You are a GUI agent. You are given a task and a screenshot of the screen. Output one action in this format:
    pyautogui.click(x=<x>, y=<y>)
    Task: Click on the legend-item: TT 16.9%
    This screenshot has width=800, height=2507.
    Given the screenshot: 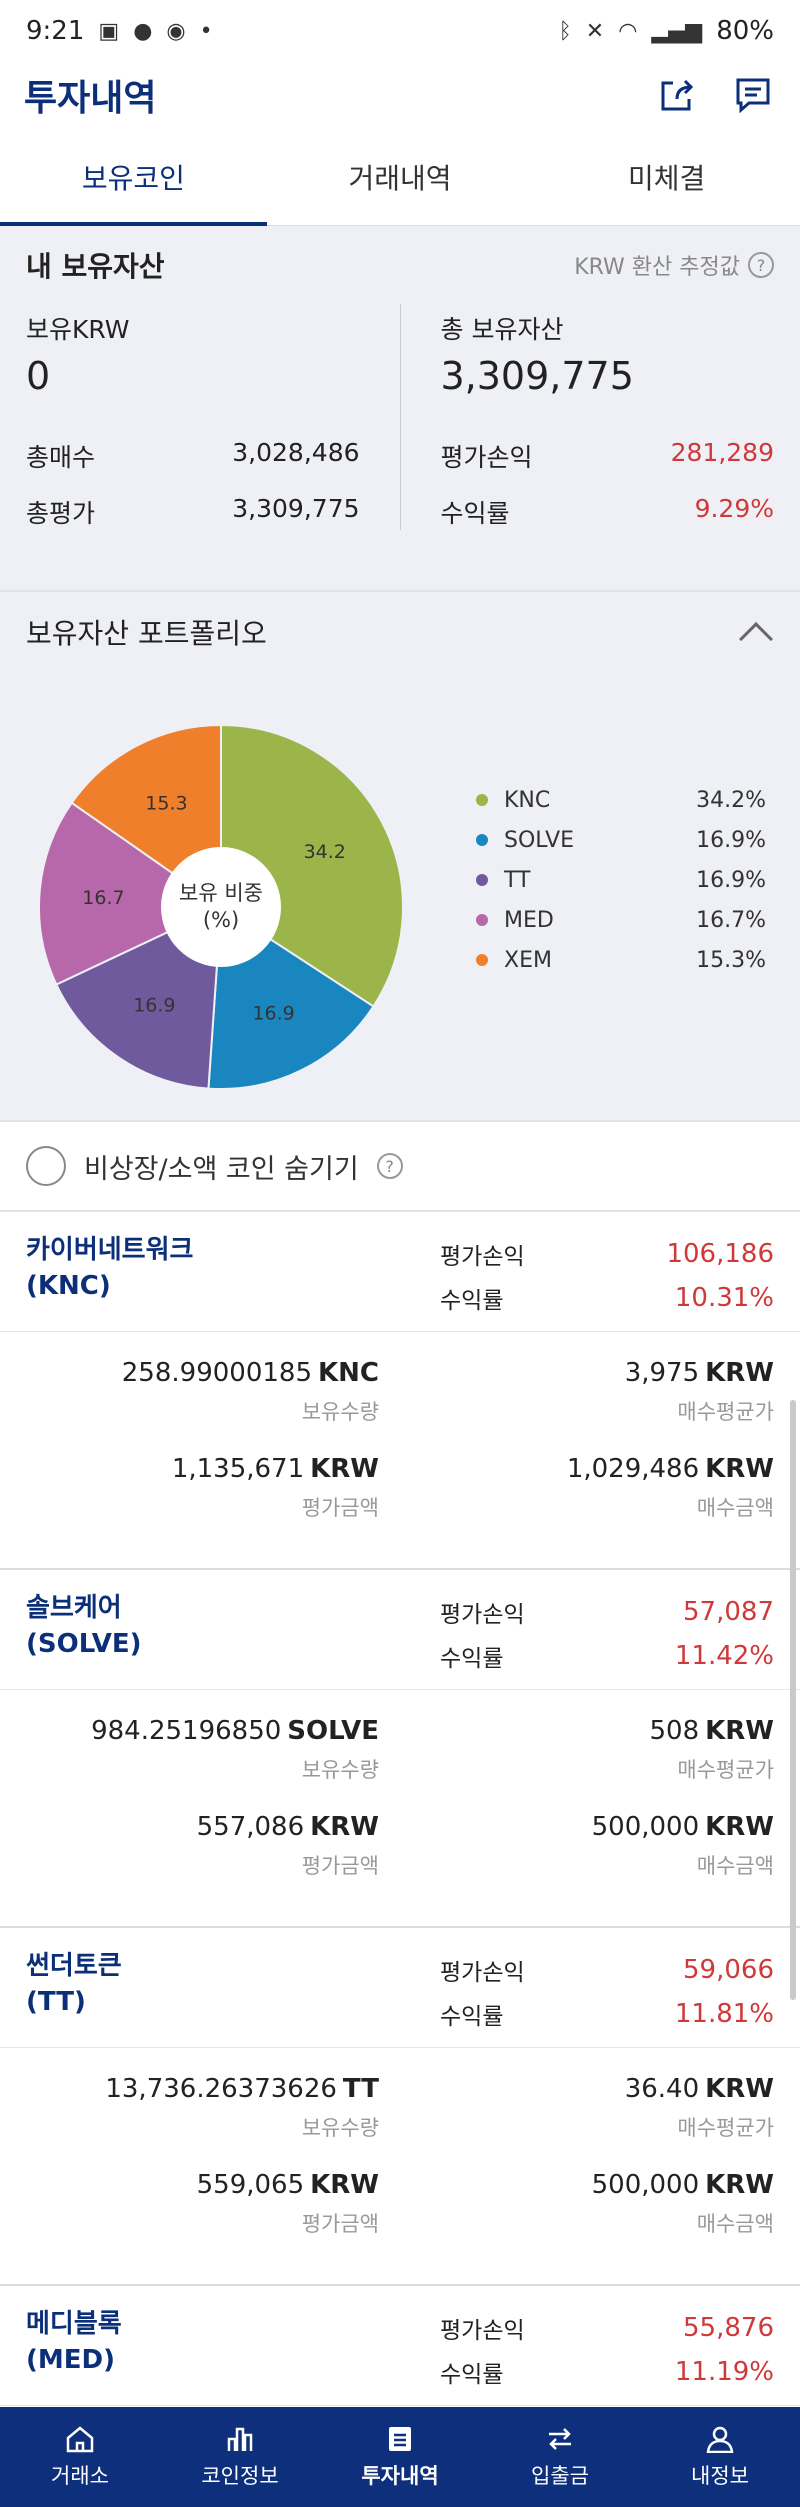 What is the action you would take?
    pyautogui.click(x=621, y=880)
    